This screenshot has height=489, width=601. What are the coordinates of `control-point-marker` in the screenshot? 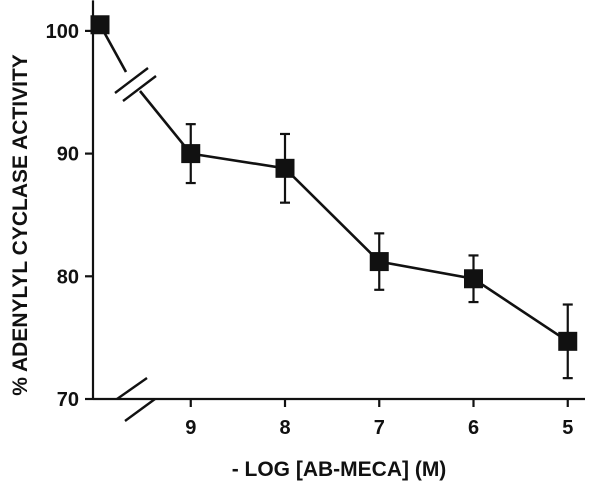 It's located at (100, 25).